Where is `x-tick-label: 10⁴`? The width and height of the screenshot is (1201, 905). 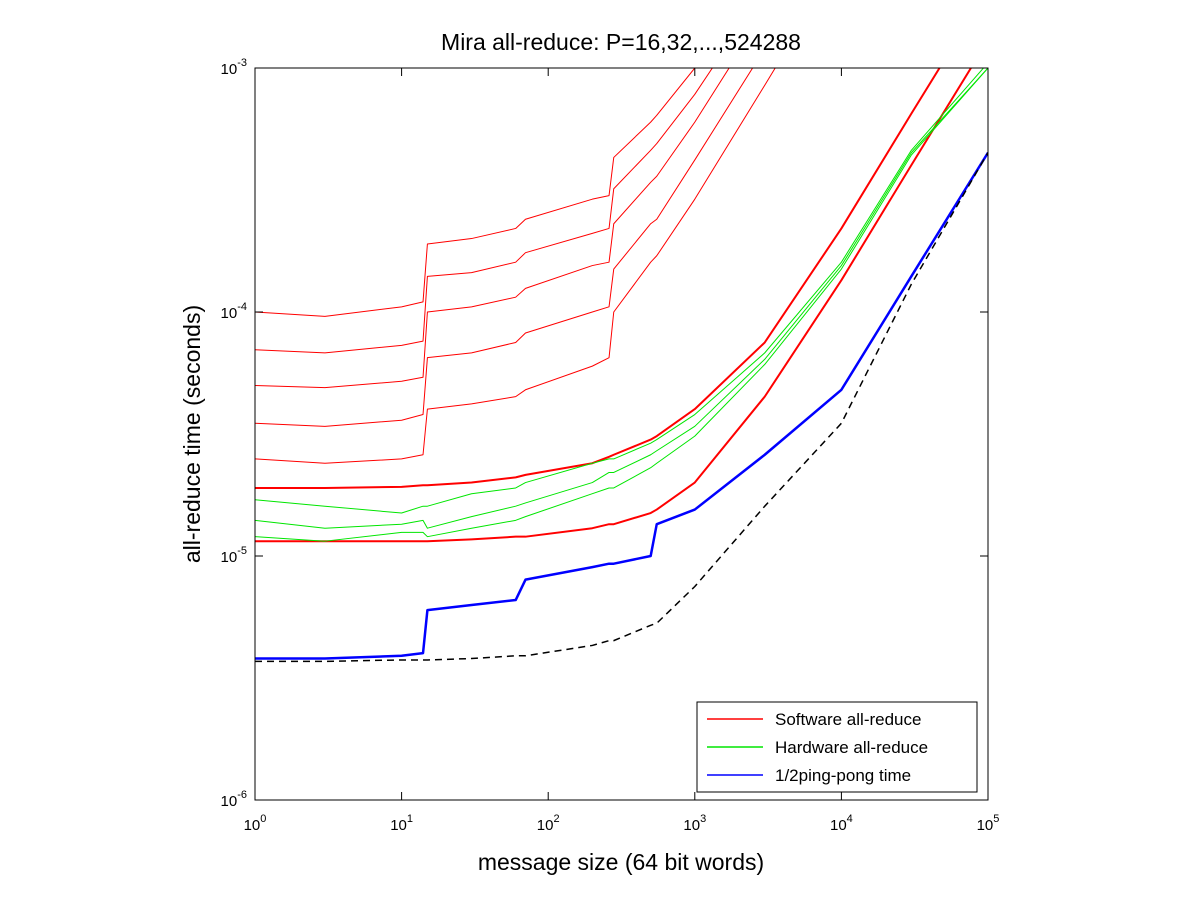 x-tick-label: 10⁴ is located at coordinates (841, 823).